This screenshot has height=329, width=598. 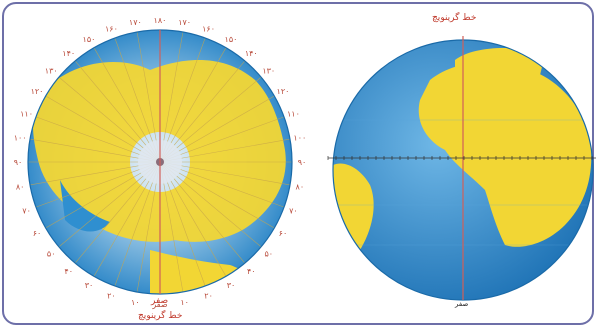 What do you see at coordinates (160, 20) in the screenshot?
I see `longitude-tick: ۱۸۰` at bounding box center [160, 20].